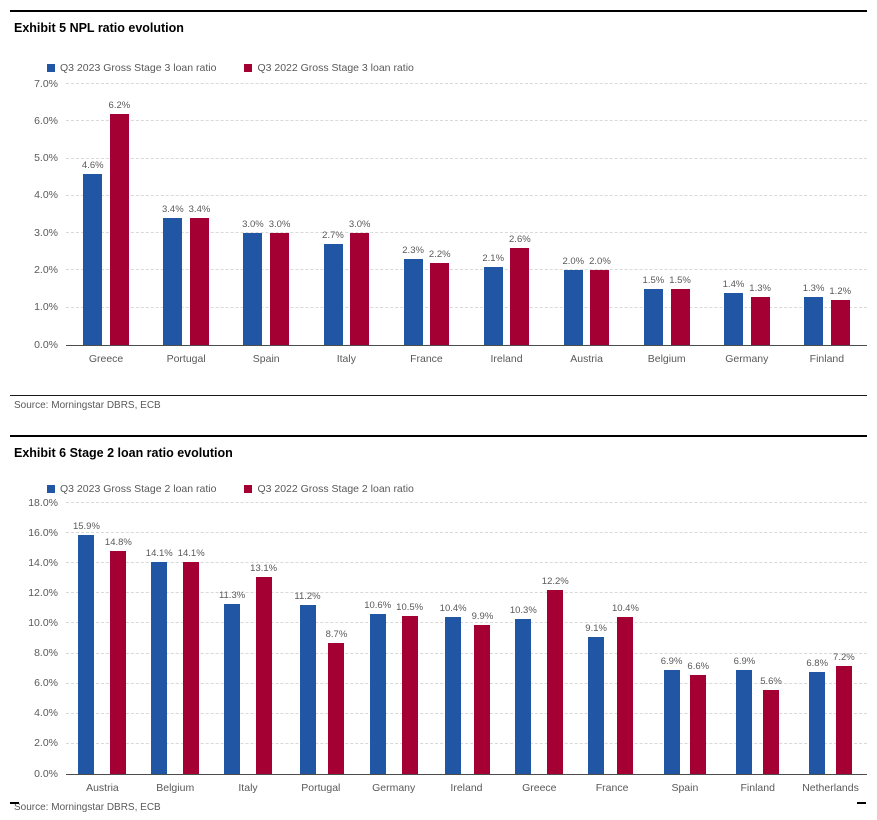 Image resolution: width=877 pixels, height=820 pixels. Describe the element at coordinates (99, 28) in the screenshot. I see `exhibit-5-title: Exhibit 5 NPL ratio evolution` at that location.